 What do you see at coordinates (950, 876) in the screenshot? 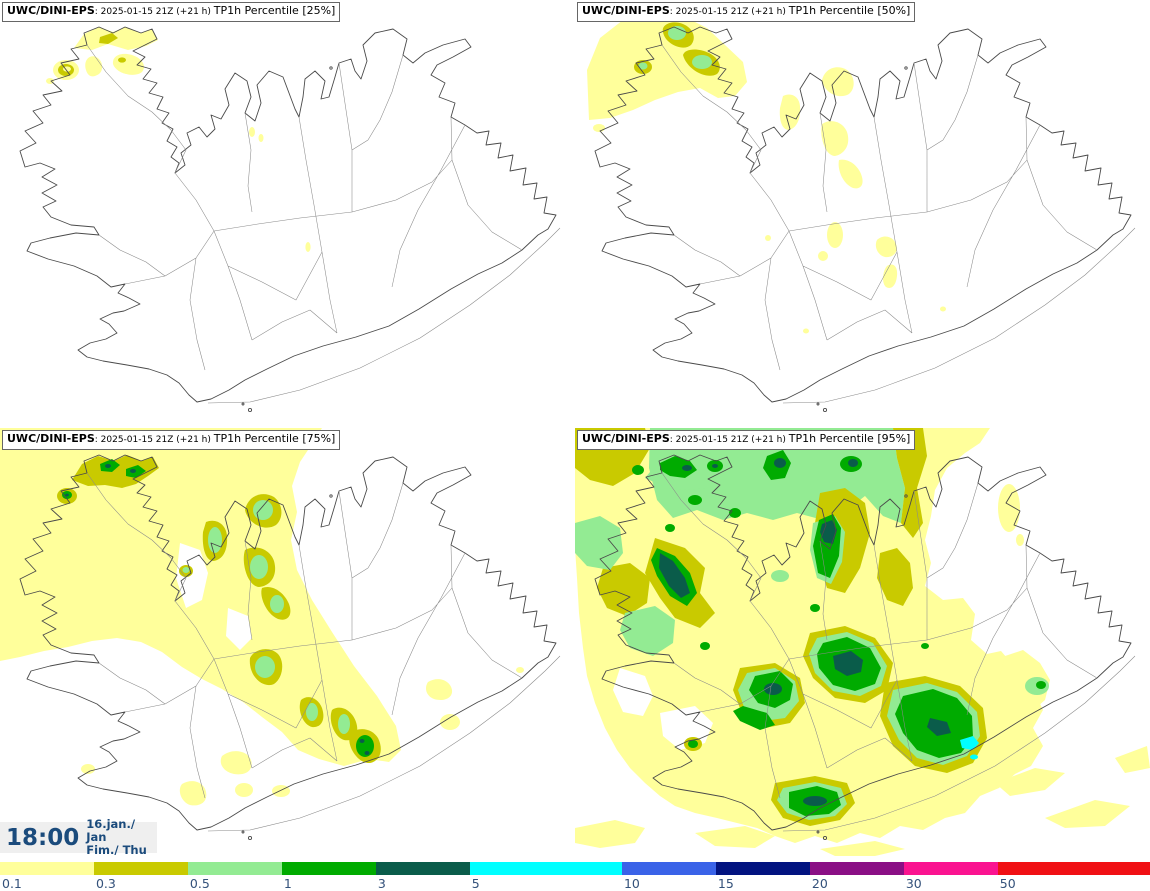
I see `colorbar-segment: 30` at bounding box center [950, 876].